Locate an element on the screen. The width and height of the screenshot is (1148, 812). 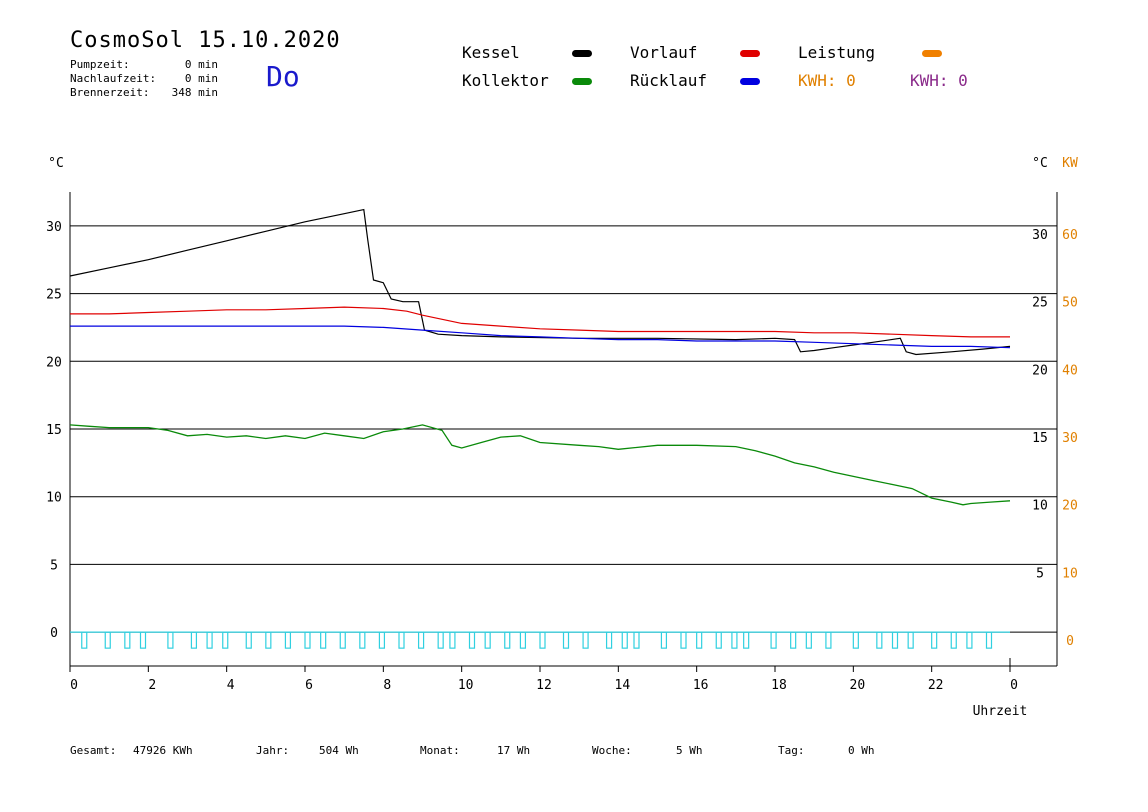
y-tick-label-left: 5 is located at coordinates (54, 565).